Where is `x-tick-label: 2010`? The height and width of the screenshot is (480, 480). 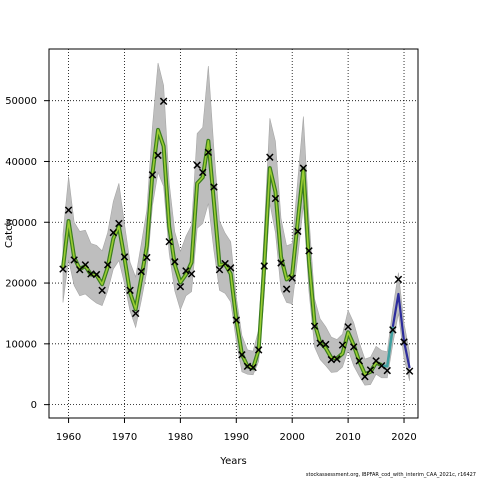 x-tick-label: 2010 is located at coordinates (347, 437).